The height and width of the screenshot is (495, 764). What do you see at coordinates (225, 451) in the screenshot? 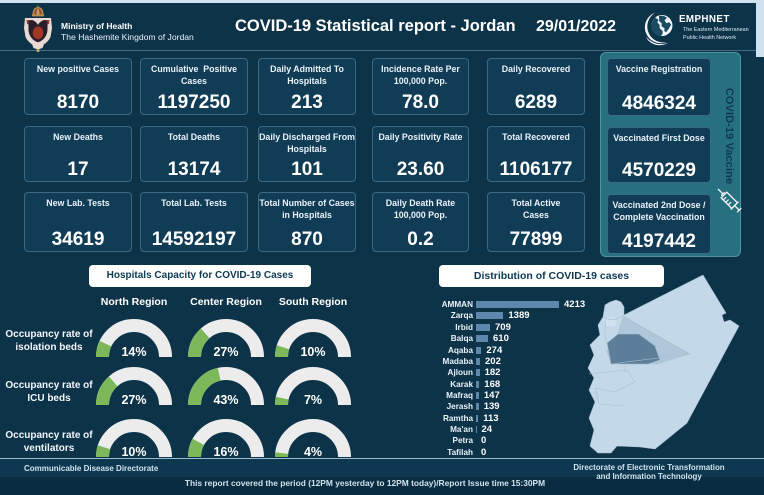
I see `svg-text: 16%` at bounding box center [225, 451].